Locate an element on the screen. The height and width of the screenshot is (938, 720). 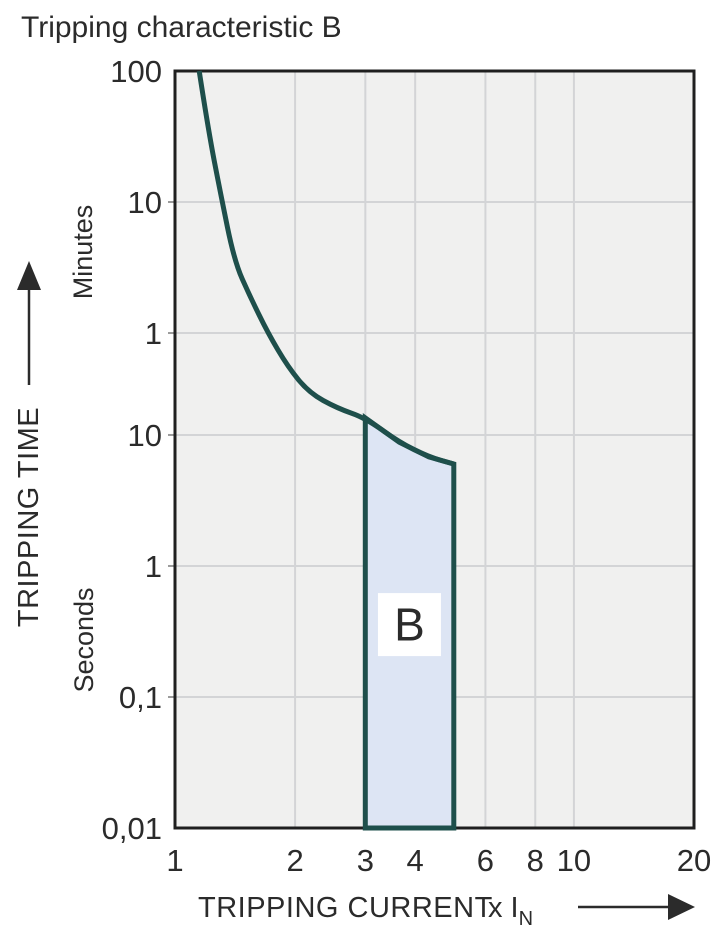
y-tick-label: 0,01 is located at coordinates (132, 828).